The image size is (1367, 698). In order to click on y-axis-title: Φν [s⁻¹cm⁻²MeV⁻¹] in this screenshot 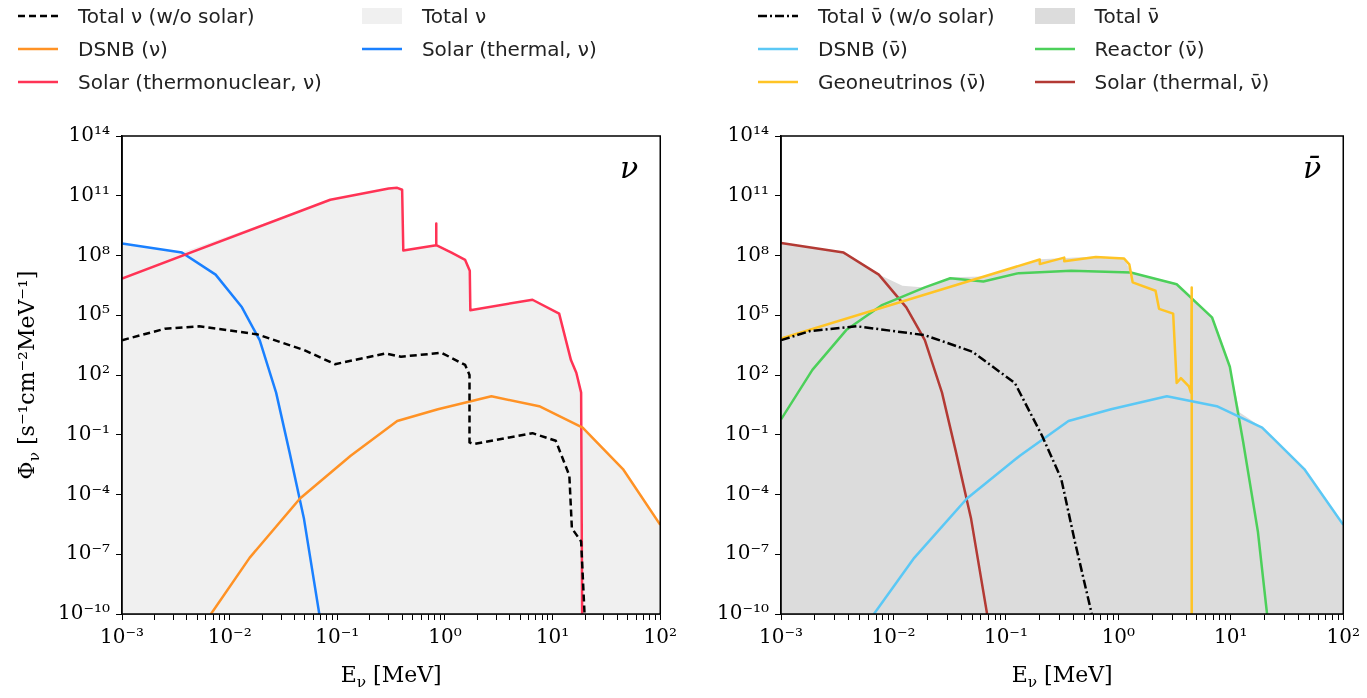, I will do `click(28, 375)`.